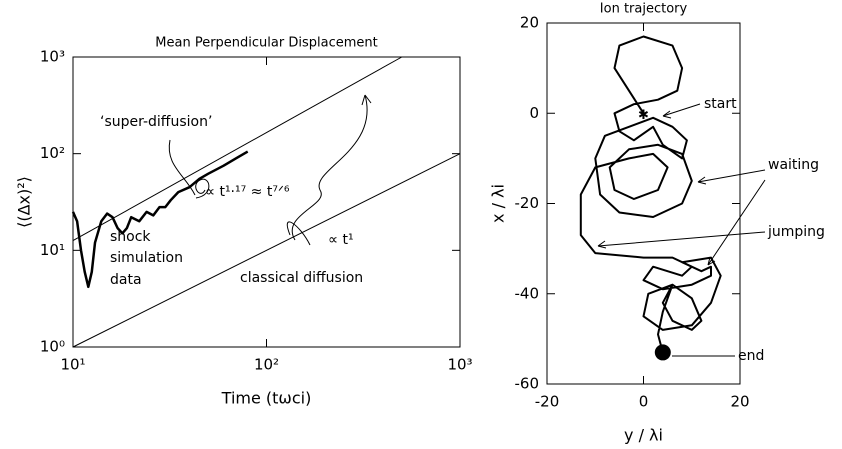 This screenshot has width=842, height=449. Describe the element at coordinates (547, 402) in the screenshot. I see `x-tick-label: -20` at that location.